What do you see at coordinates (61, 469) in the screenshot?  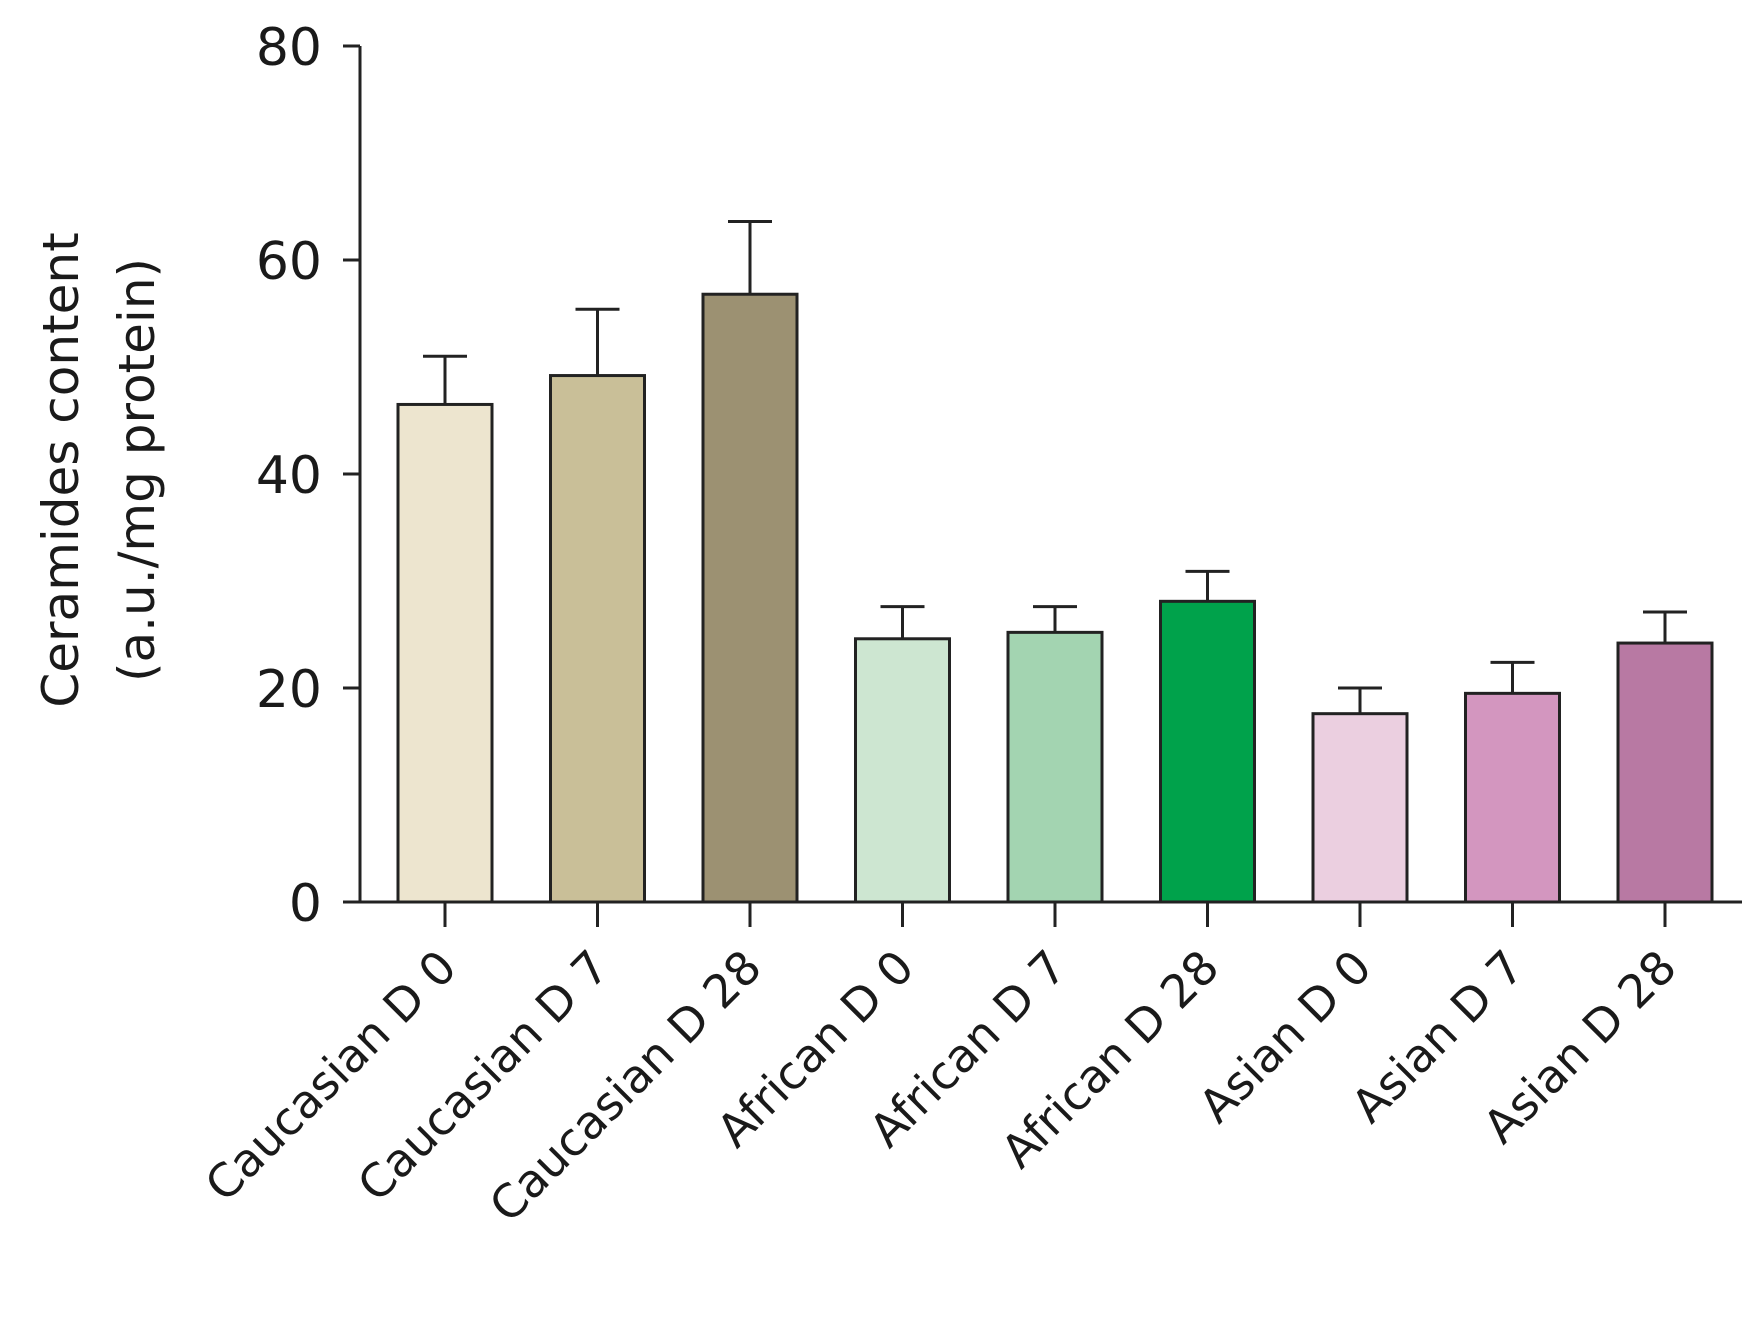 I see `y-axis-label-line-1: Ceramides content` at bounding box center [61, 469].